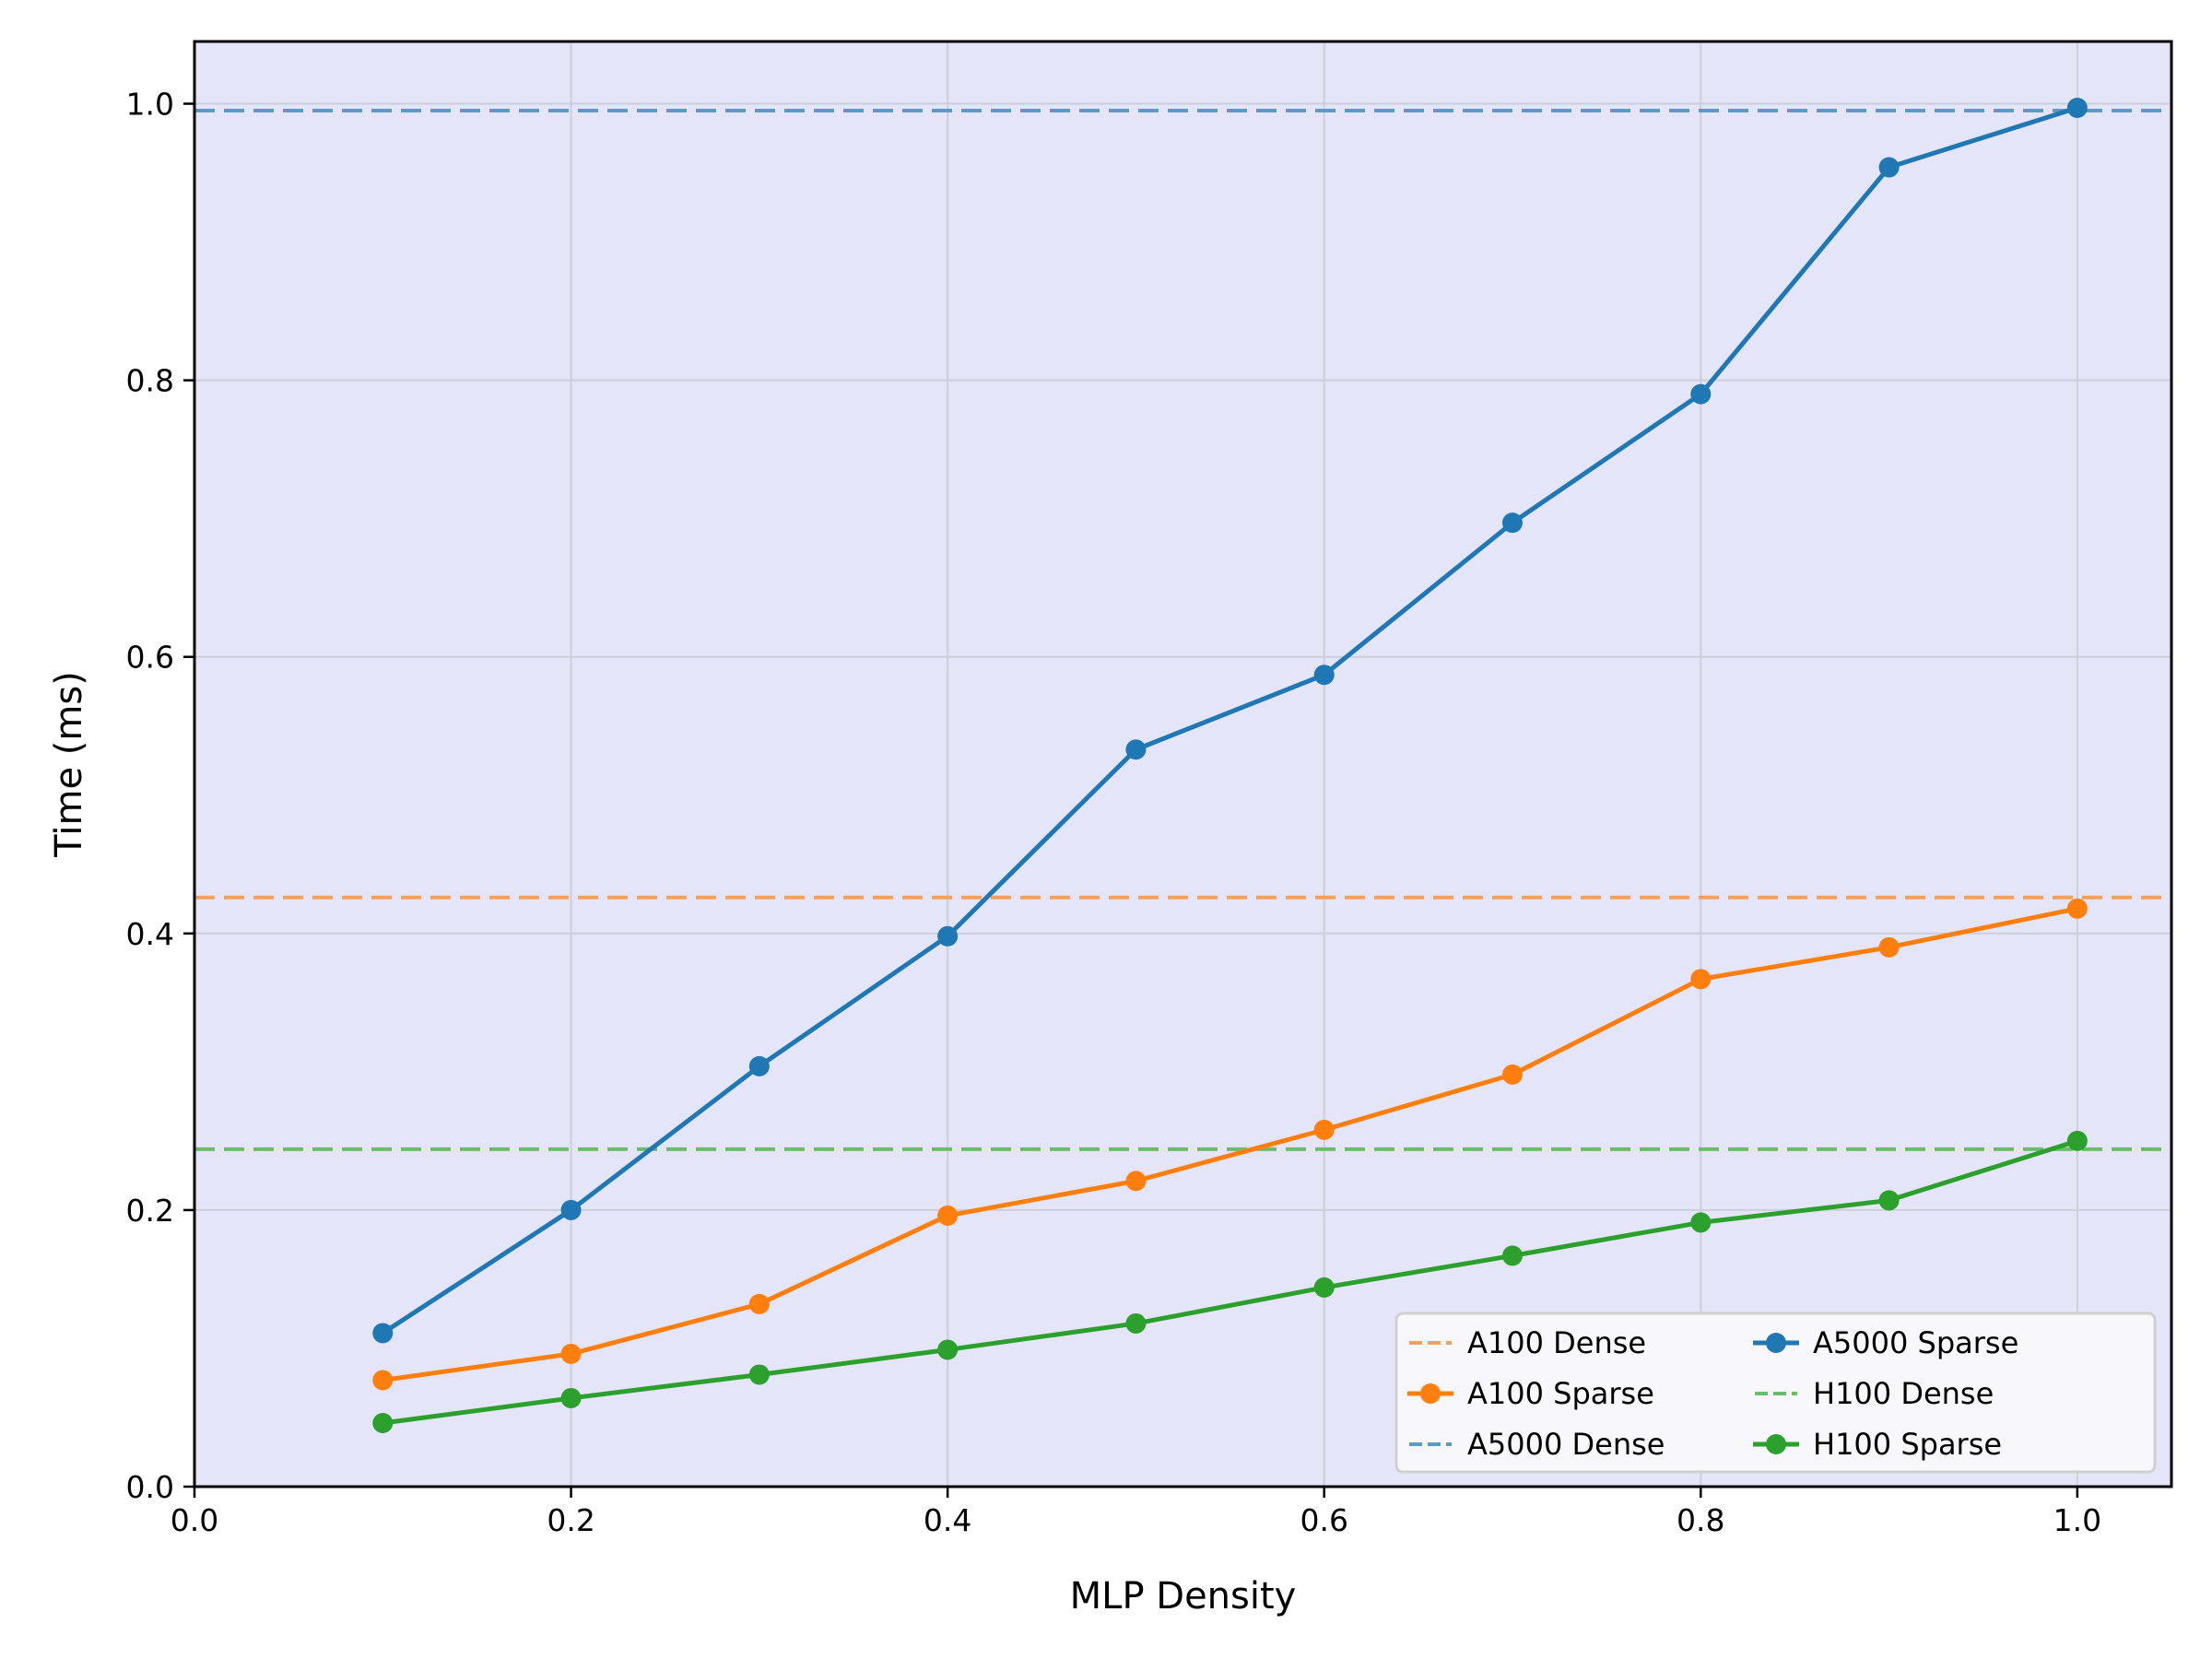  Describe the element at coordinates (150, 105) in the screenshot. I see `y-tick-label: 1.0` at that location.